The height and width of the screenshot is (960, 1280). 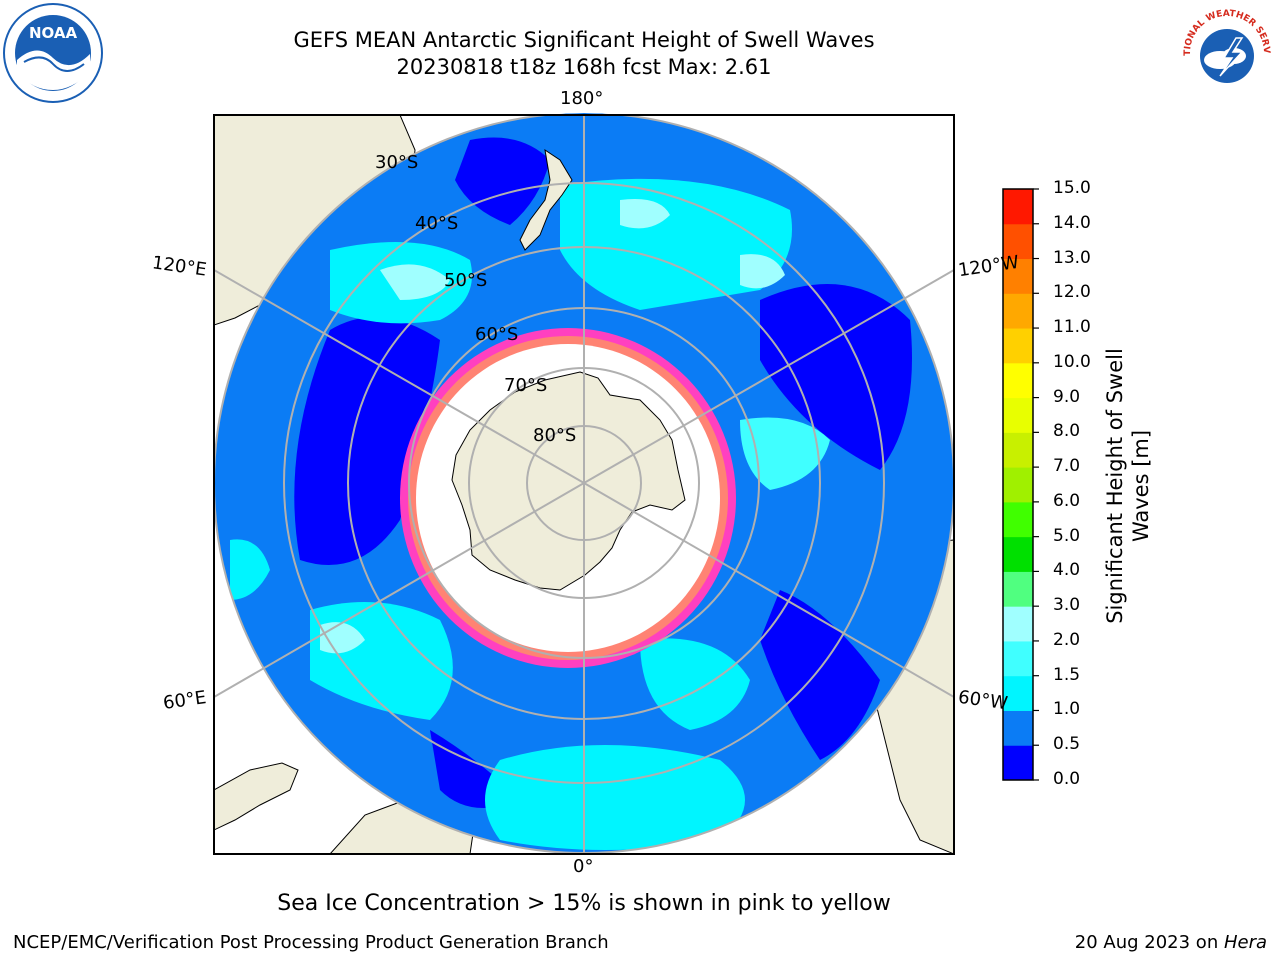 What do you see at coordinates (1128, 486) in the screenshot?
I see `colorbar-label: Significant Height of Swell Waves [m]` at bounding box center [1128, 486].